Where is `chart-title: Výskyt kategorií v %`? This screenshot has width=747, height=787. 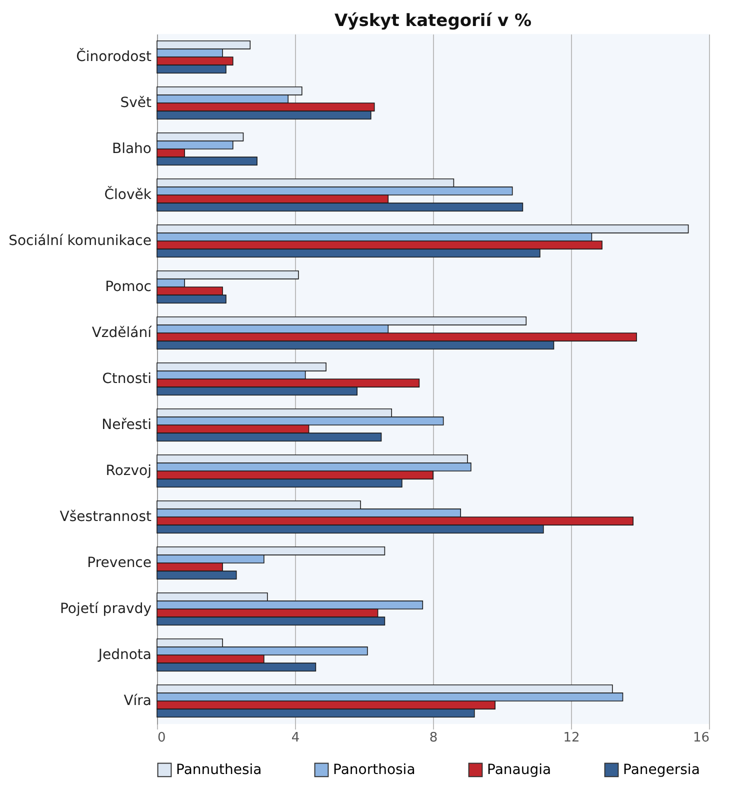
chart-title: Výskyt kategorií v % is located at coordinates (433, 21).